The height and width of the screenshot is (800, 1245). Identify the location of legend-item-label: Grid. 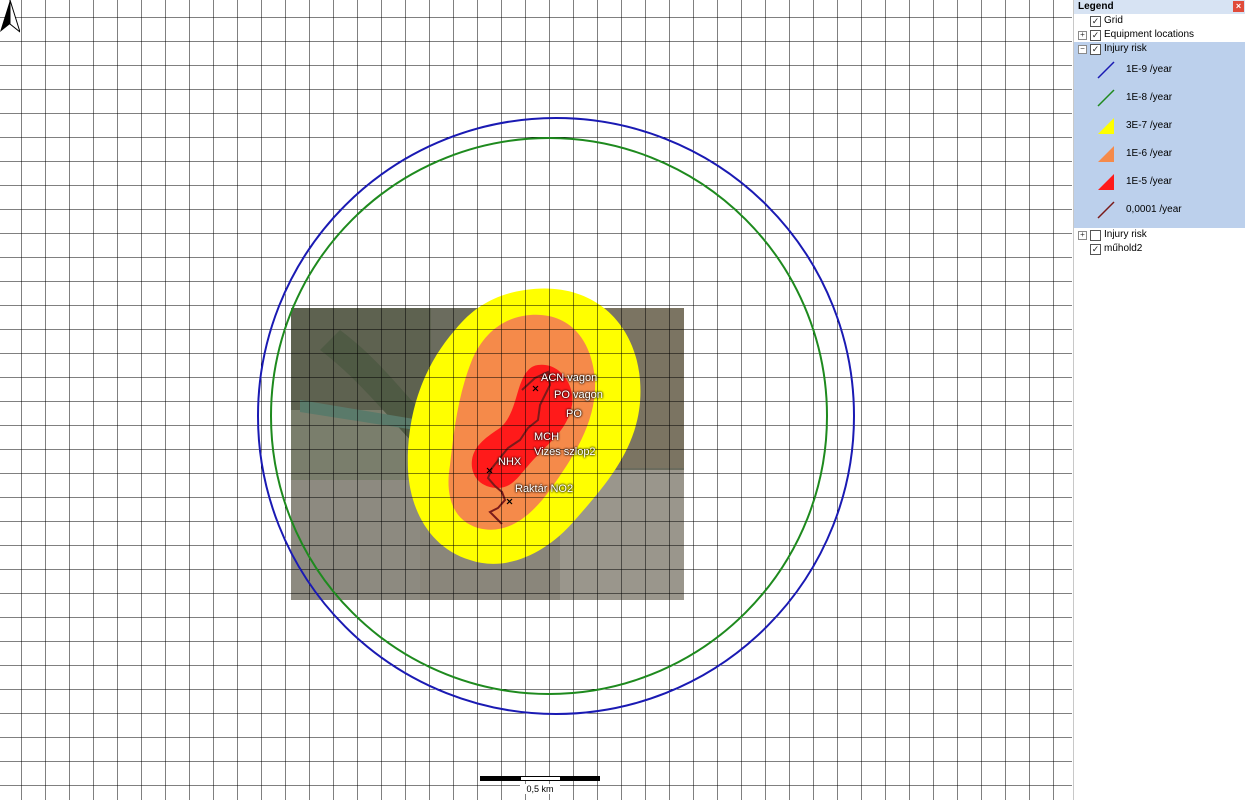
(1113, 20).